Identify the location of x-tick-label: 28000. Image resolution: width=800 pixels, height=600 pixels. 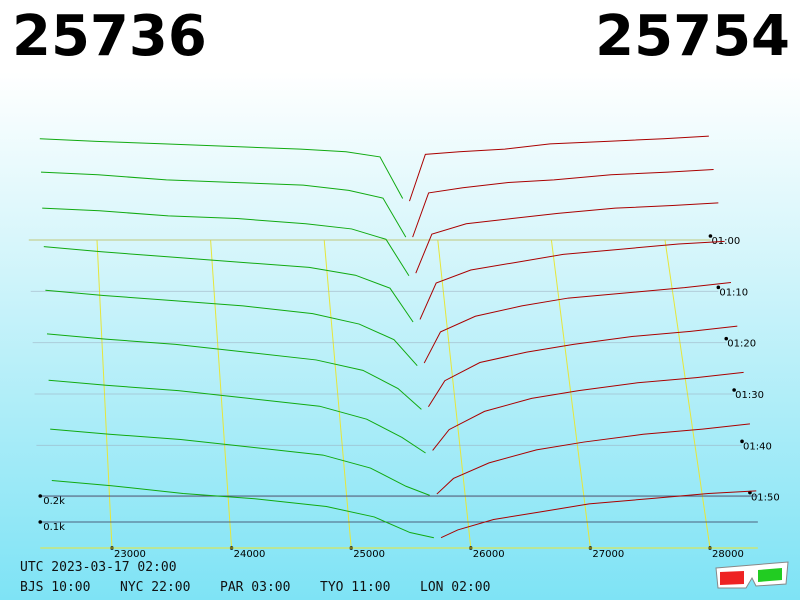
(728, 554).